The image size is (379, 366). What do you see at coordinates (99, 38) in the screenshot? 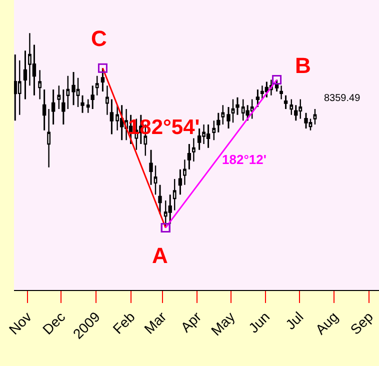
I see `annotation: C` at bounding box center [99, 38].